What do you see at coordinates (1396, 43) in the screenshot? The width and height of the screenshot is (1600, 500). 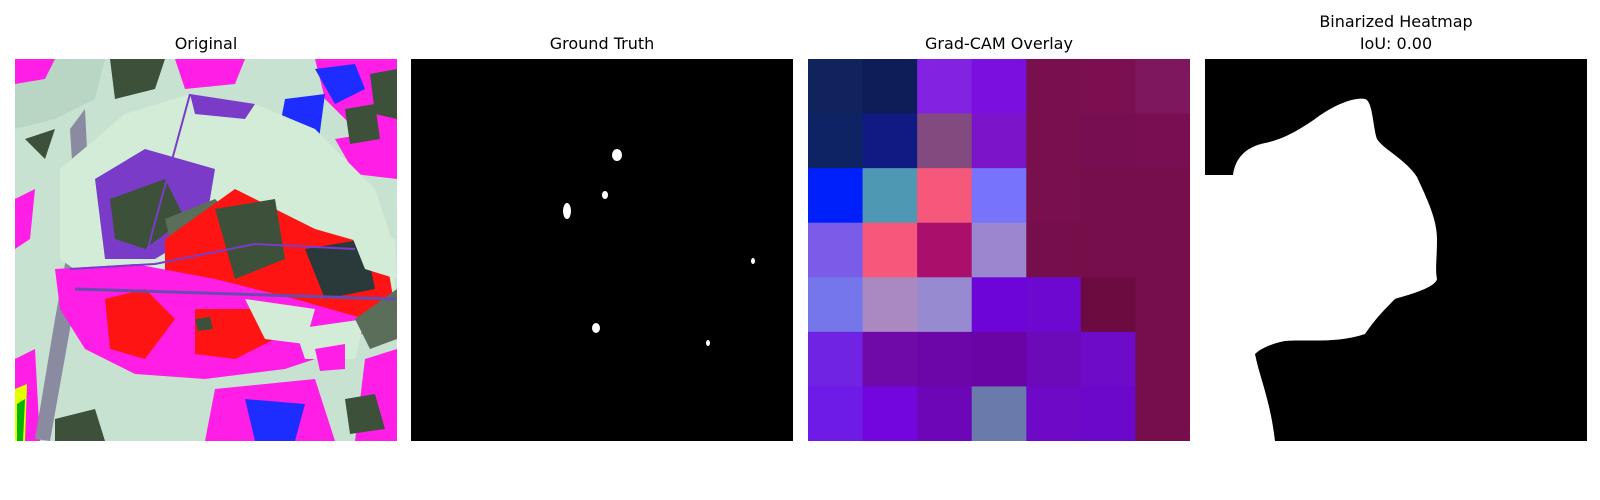 I see `iou-label: IoU: 0.00` at bounding box center [1396, 43].